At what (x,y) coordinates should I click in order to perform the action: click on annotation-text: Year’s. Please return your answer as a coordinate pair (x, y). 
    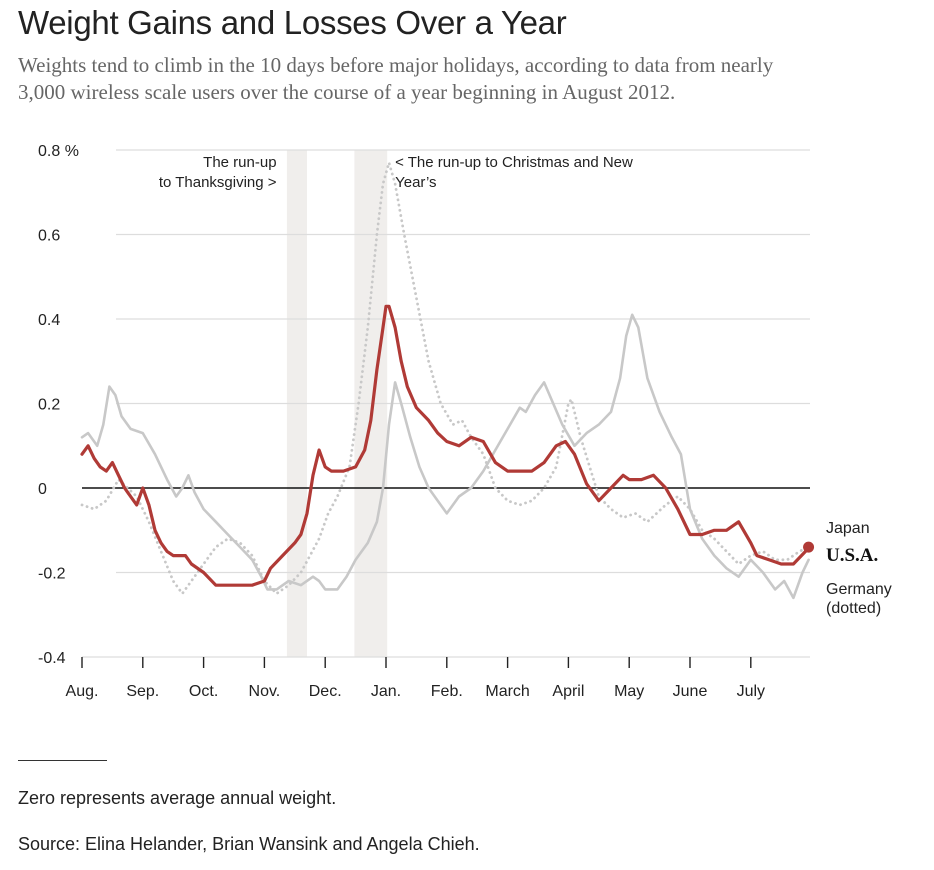
    Looking at the image, I should click on (415, 182).